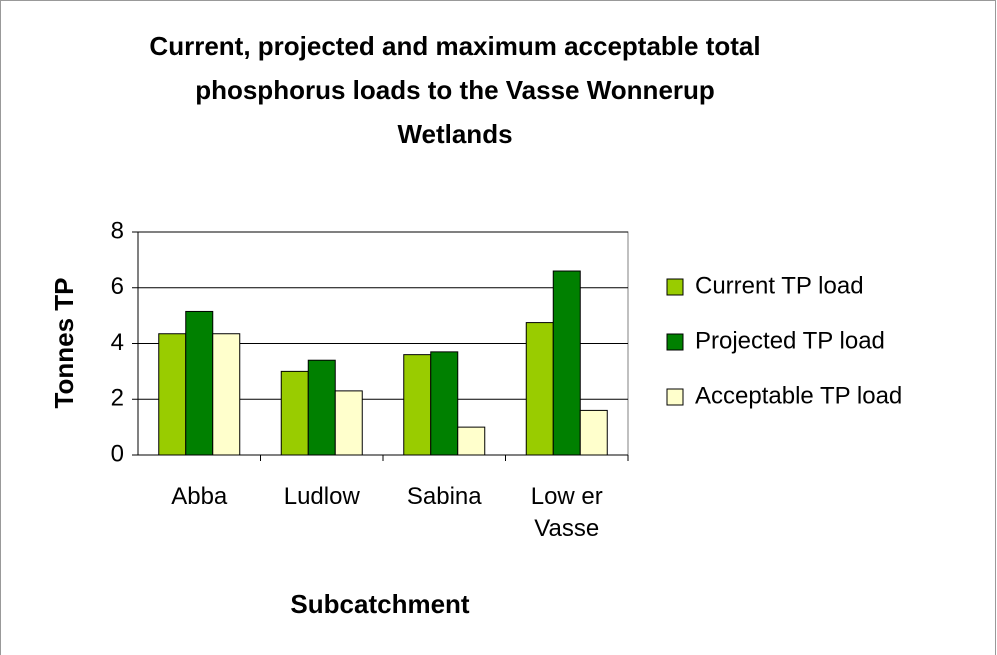 The image size is (997, 655). What do you see at coordinates (379, 604) in the screenshot?
I see `x-axis-label: Subcatchment` at bounding box center [379, 604].